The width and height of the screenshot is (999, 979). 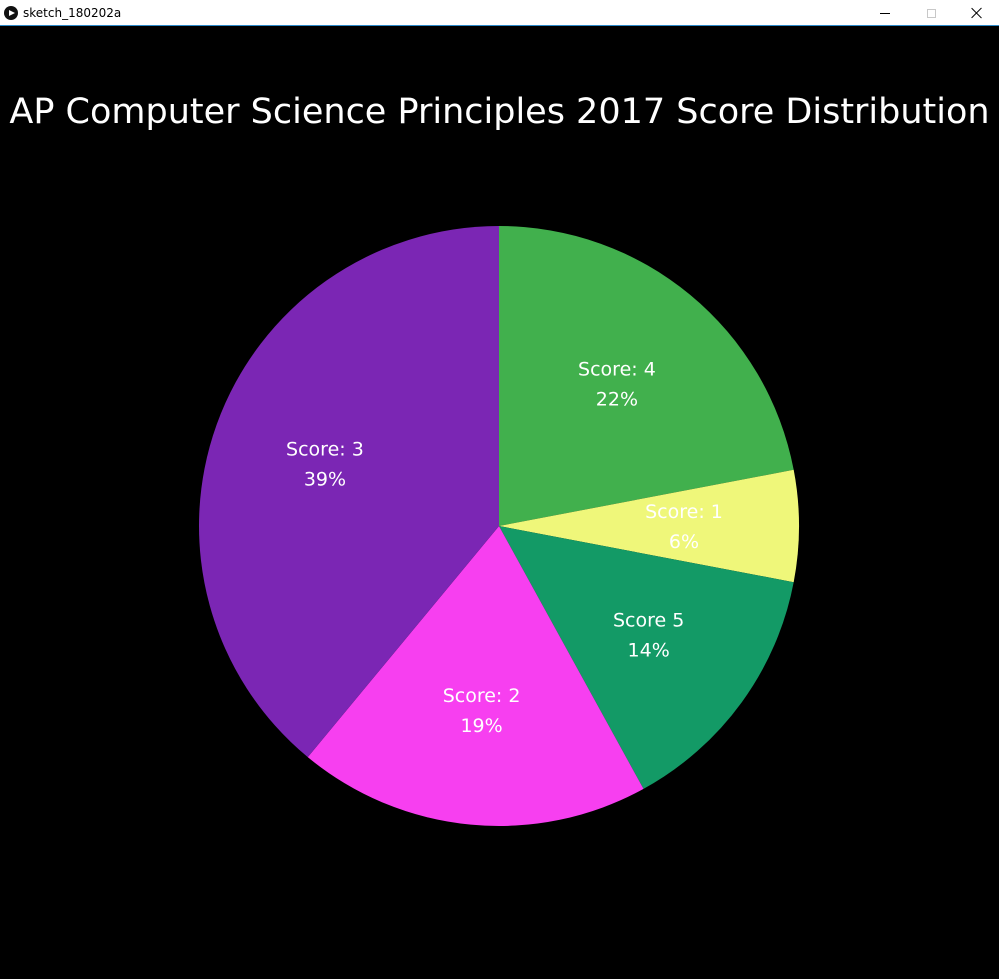 I want to click on close-button, so click(x=976, y=13).